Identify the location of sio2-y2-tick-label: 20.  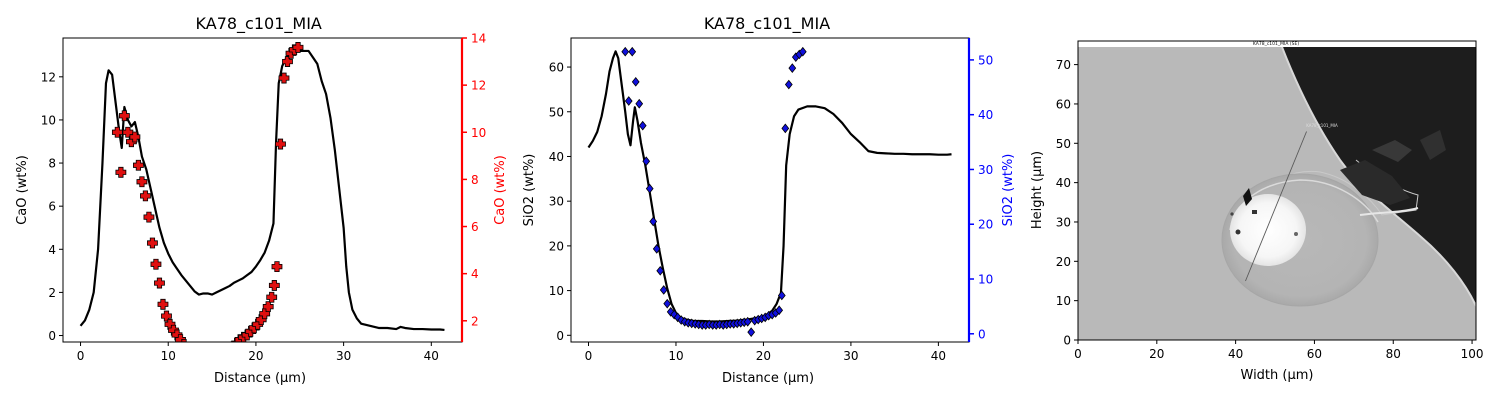
(985, 225).